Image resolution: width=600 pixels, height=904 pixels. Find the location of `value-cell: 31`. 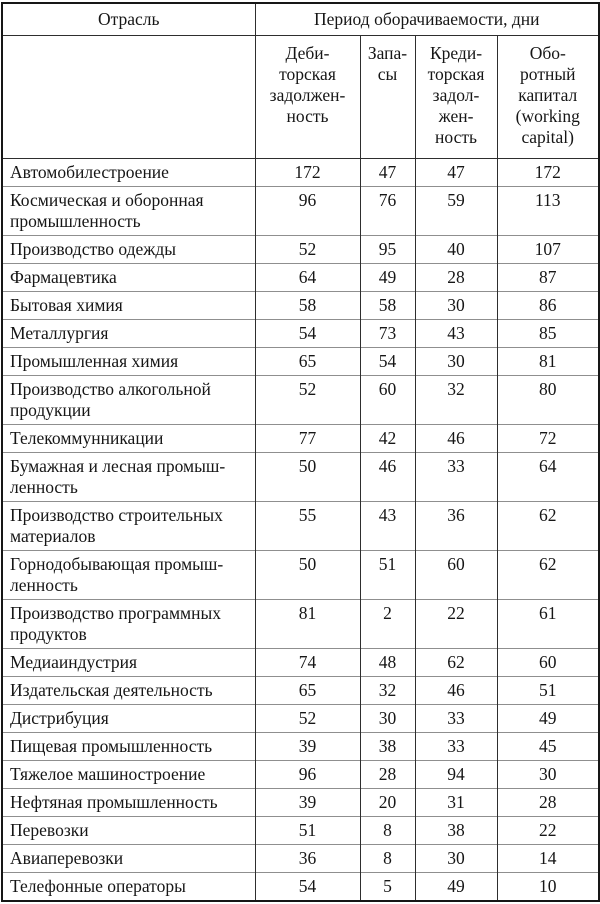

value-cell: 31 is located at coordinates (456, 802).